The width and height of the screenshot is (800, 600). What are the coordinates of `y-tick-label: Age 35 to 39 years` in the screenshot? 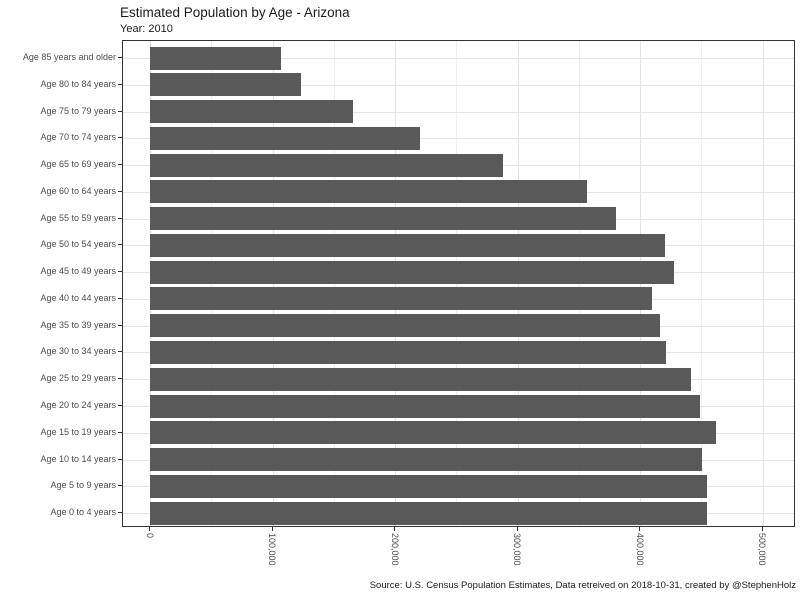 It's located at (78, 324).